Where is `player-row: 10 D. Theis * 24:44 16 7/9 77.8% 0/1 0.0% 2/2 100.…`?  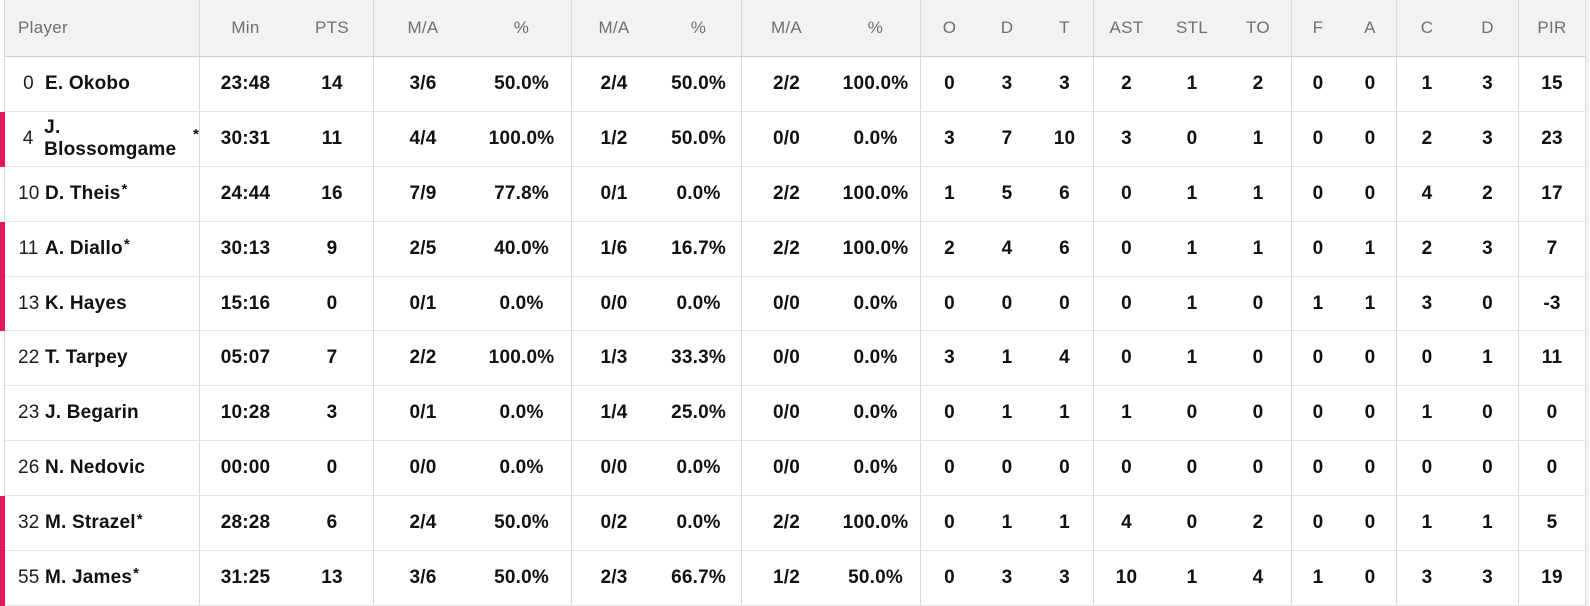
player-row: 10 D. Theis * 24:44 16 7/9 77.8% 0/1 0.0% 2/2 100.… is located at coordinates (795, 194).